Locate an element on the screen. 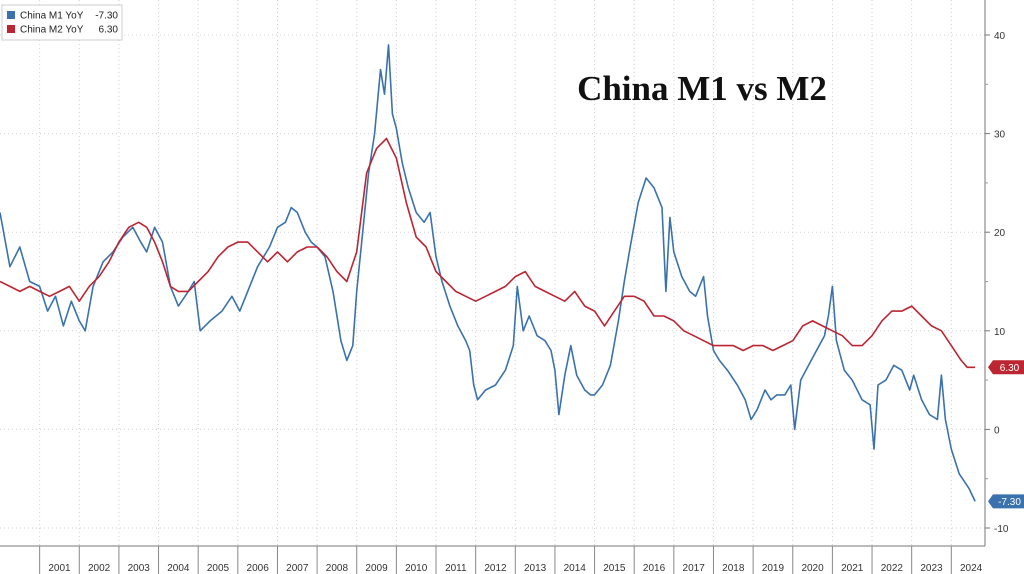 This screenshot has width=1024, height=574. x-tick-label: 2003 is located at coordinates (139, 568).